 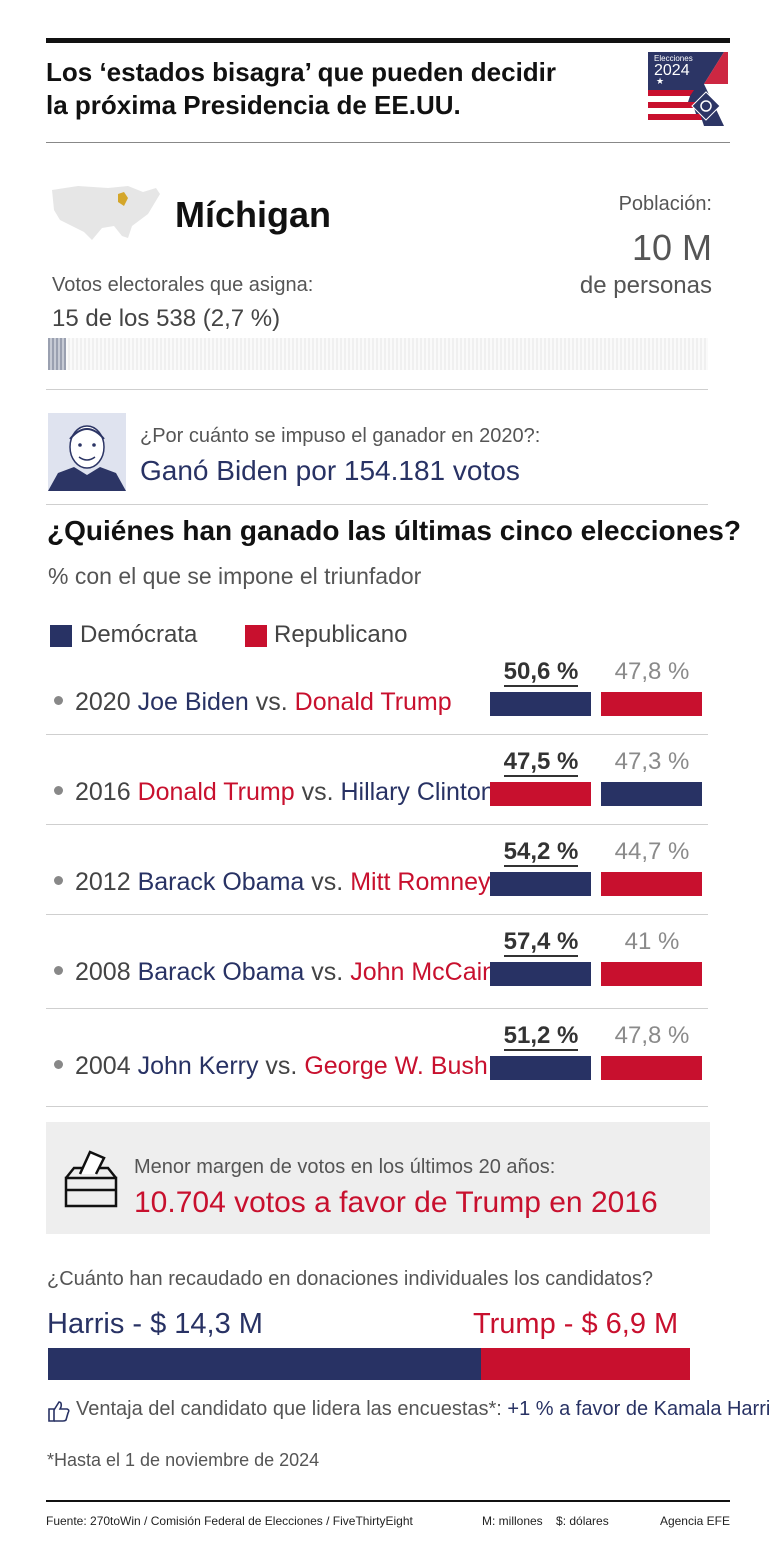 I want to click on polls-footnote: *Hasta el 1 de noviembre de 2024, so click(x=183, y=1460).